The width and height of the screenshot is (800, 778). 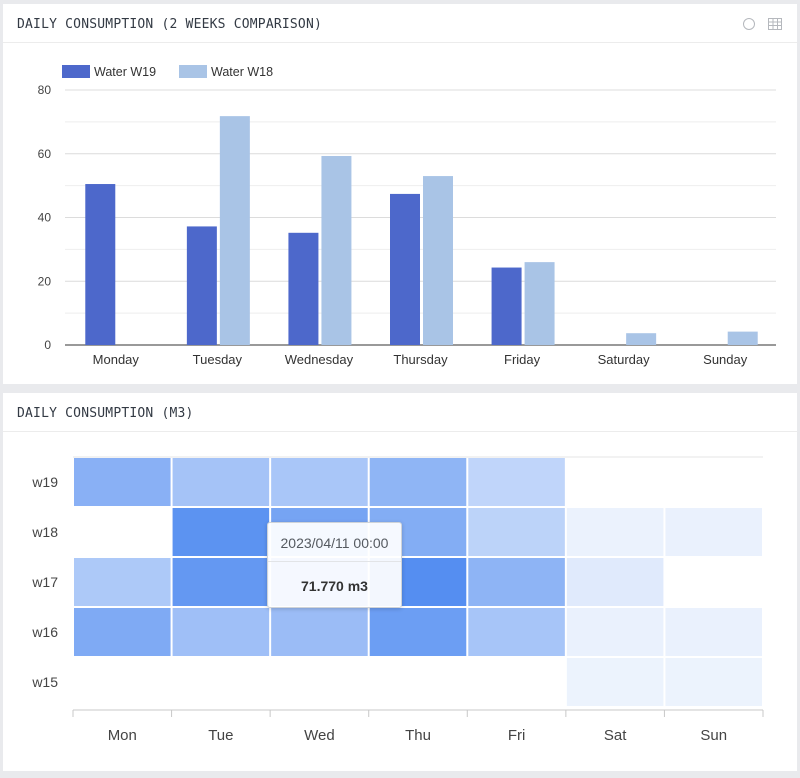 What do you see at coordinates (44, 532) in the screenshot?
I see `y-category-label: w18` at bounding box center [44, 532].